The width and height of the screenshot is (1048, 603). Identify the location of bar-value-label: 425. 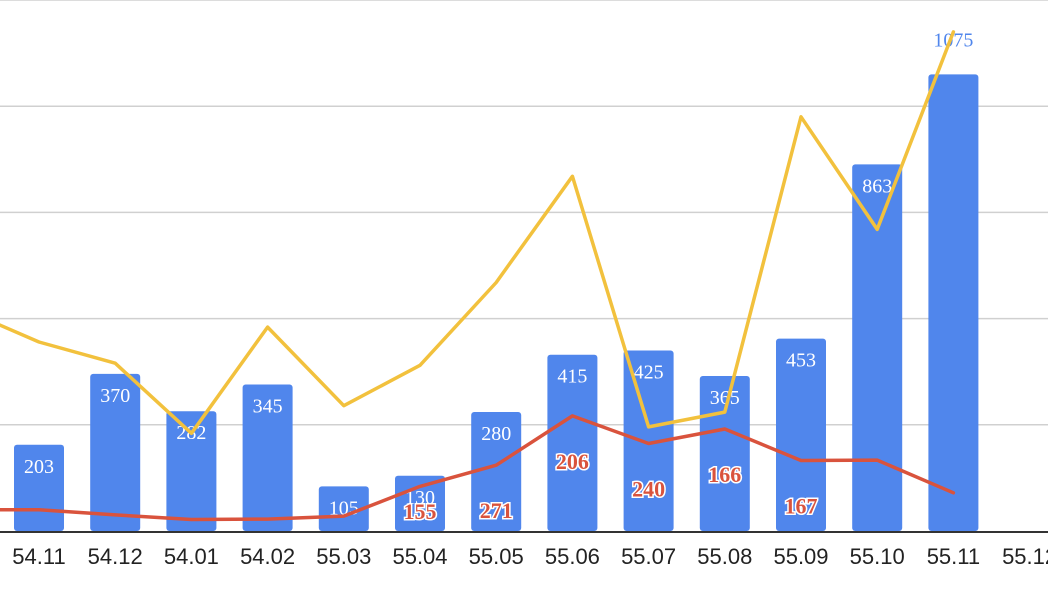
(649, 372).